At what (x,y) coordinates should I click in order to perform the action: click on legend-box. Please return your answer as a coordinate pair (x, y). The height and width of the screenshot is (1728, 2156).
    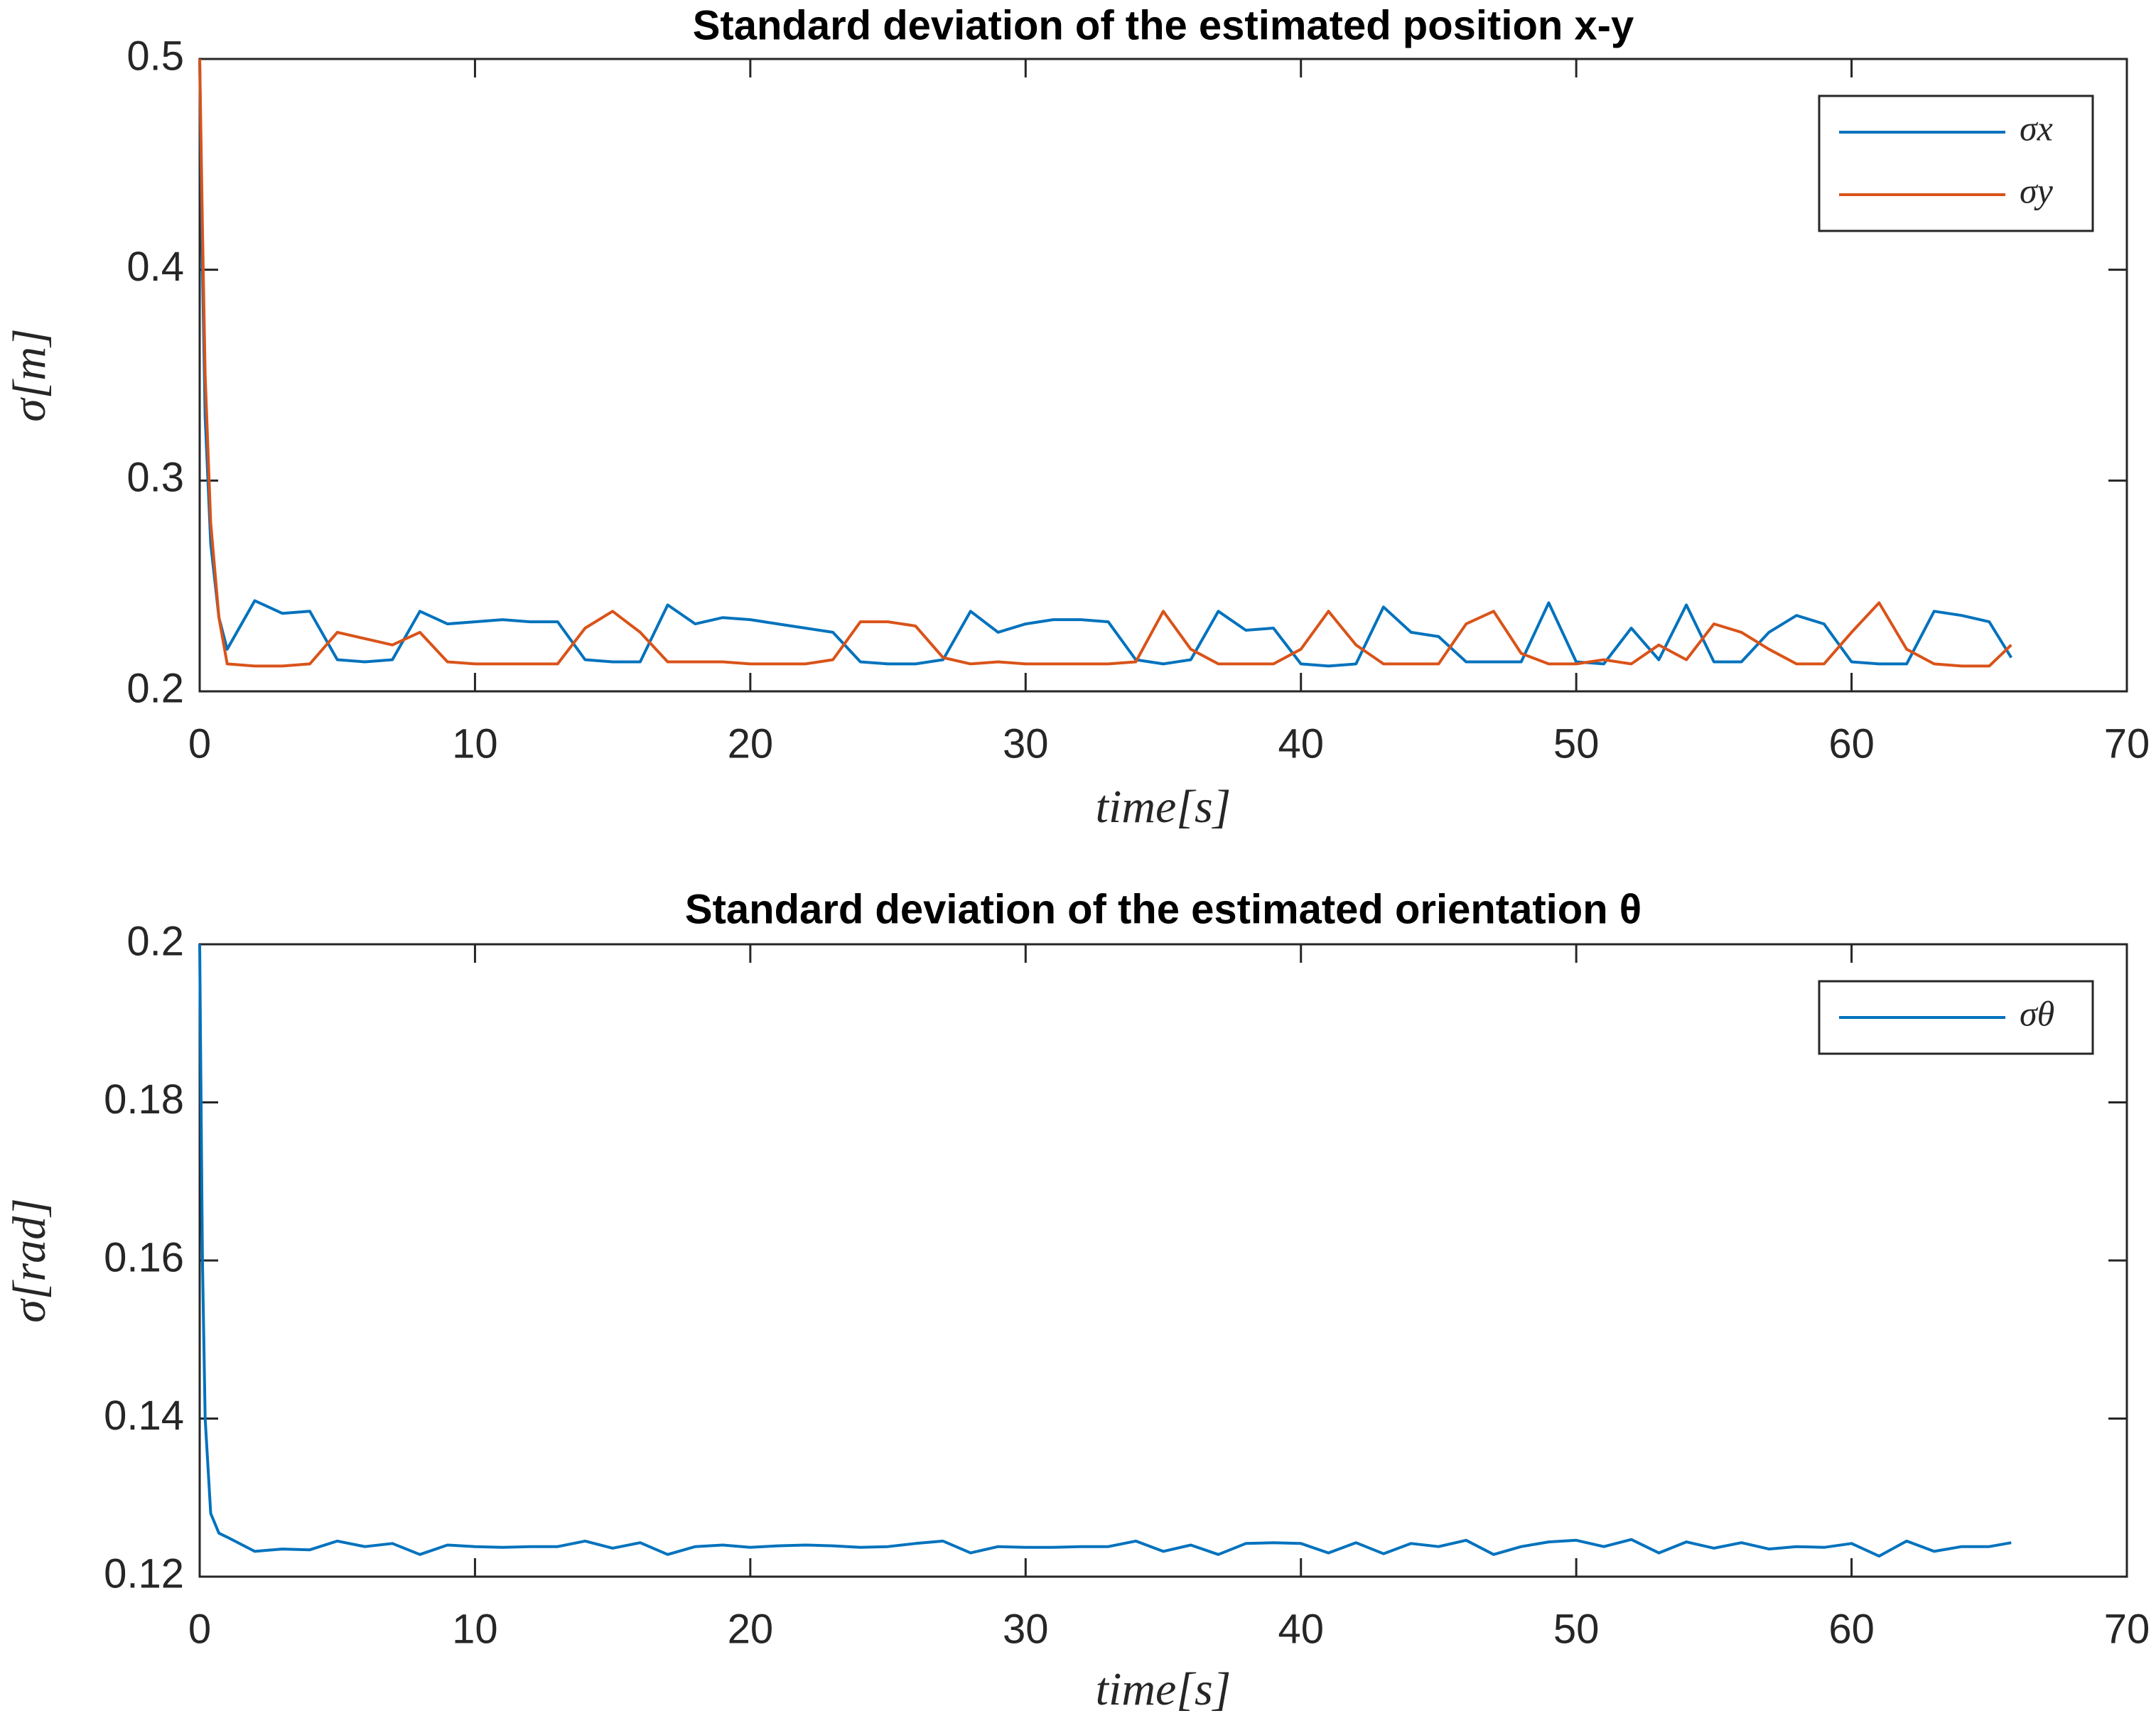
    Looking at the image, I should click on (1956, 163).